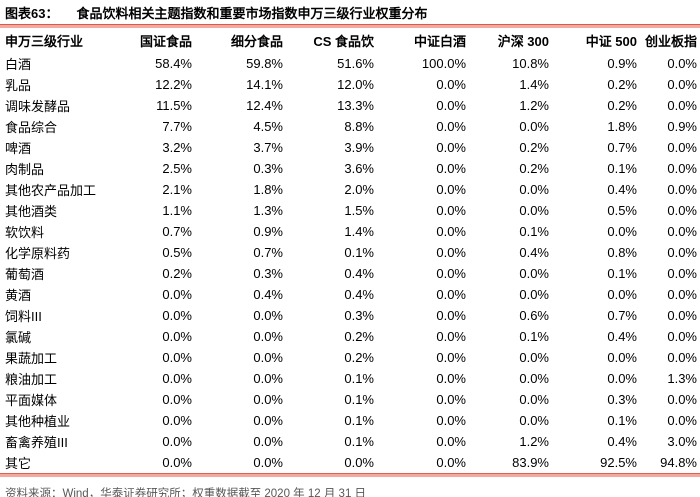 Image resolution: width=700 pixels, height=497 pixels. What do you see at coordinates (350, 462) in the screenshot?
I see `table-row: 其它 0.0% 0.0% 0.0% 0.0% 83.9% 92.5% 94.8%` at bounding box center [350, 462].